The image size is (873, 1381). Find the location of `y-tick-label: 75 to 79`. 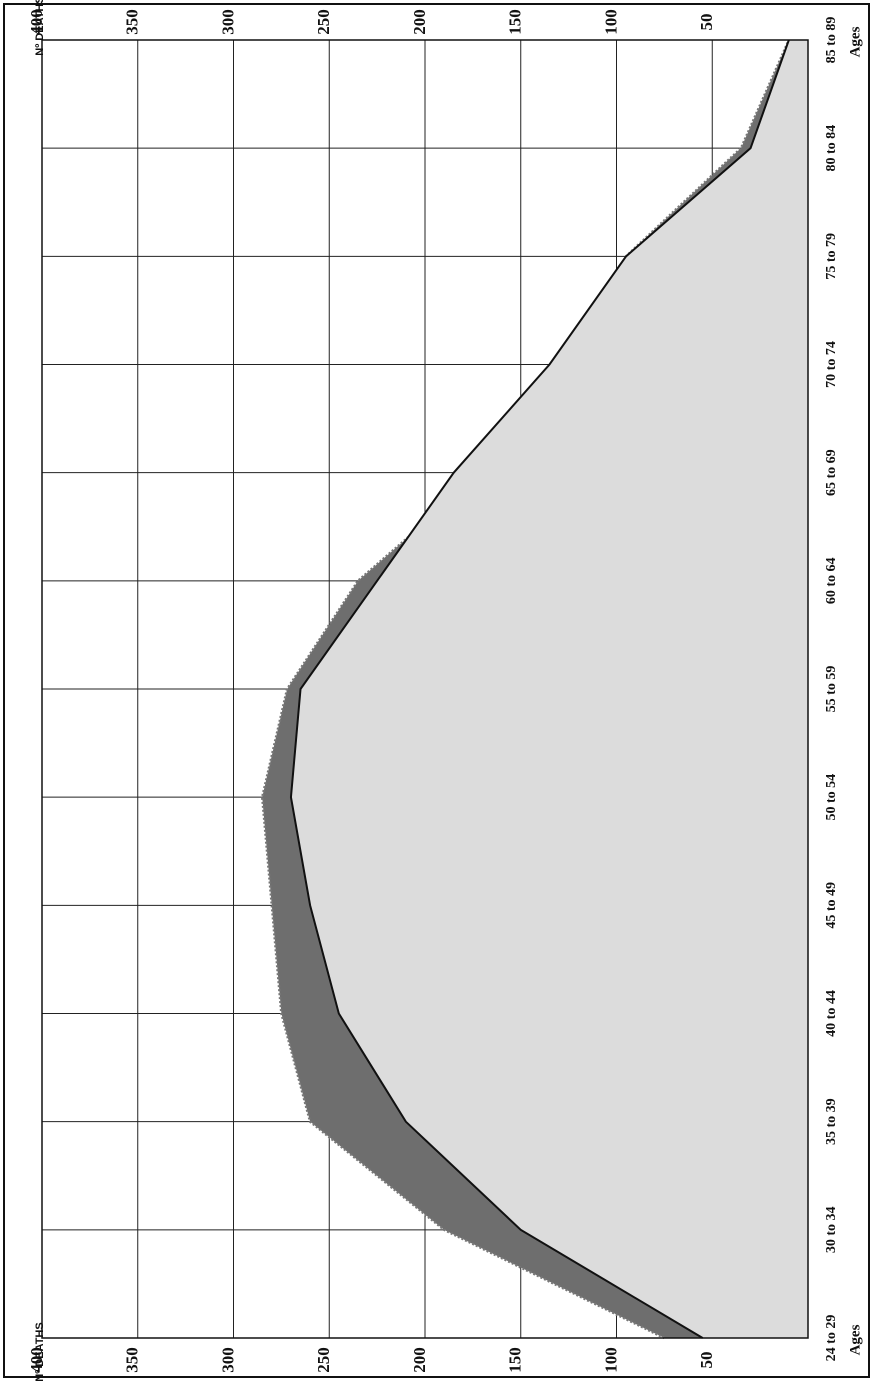

y-tick-label: 75 to 79 is located at coordinates (831, 256).